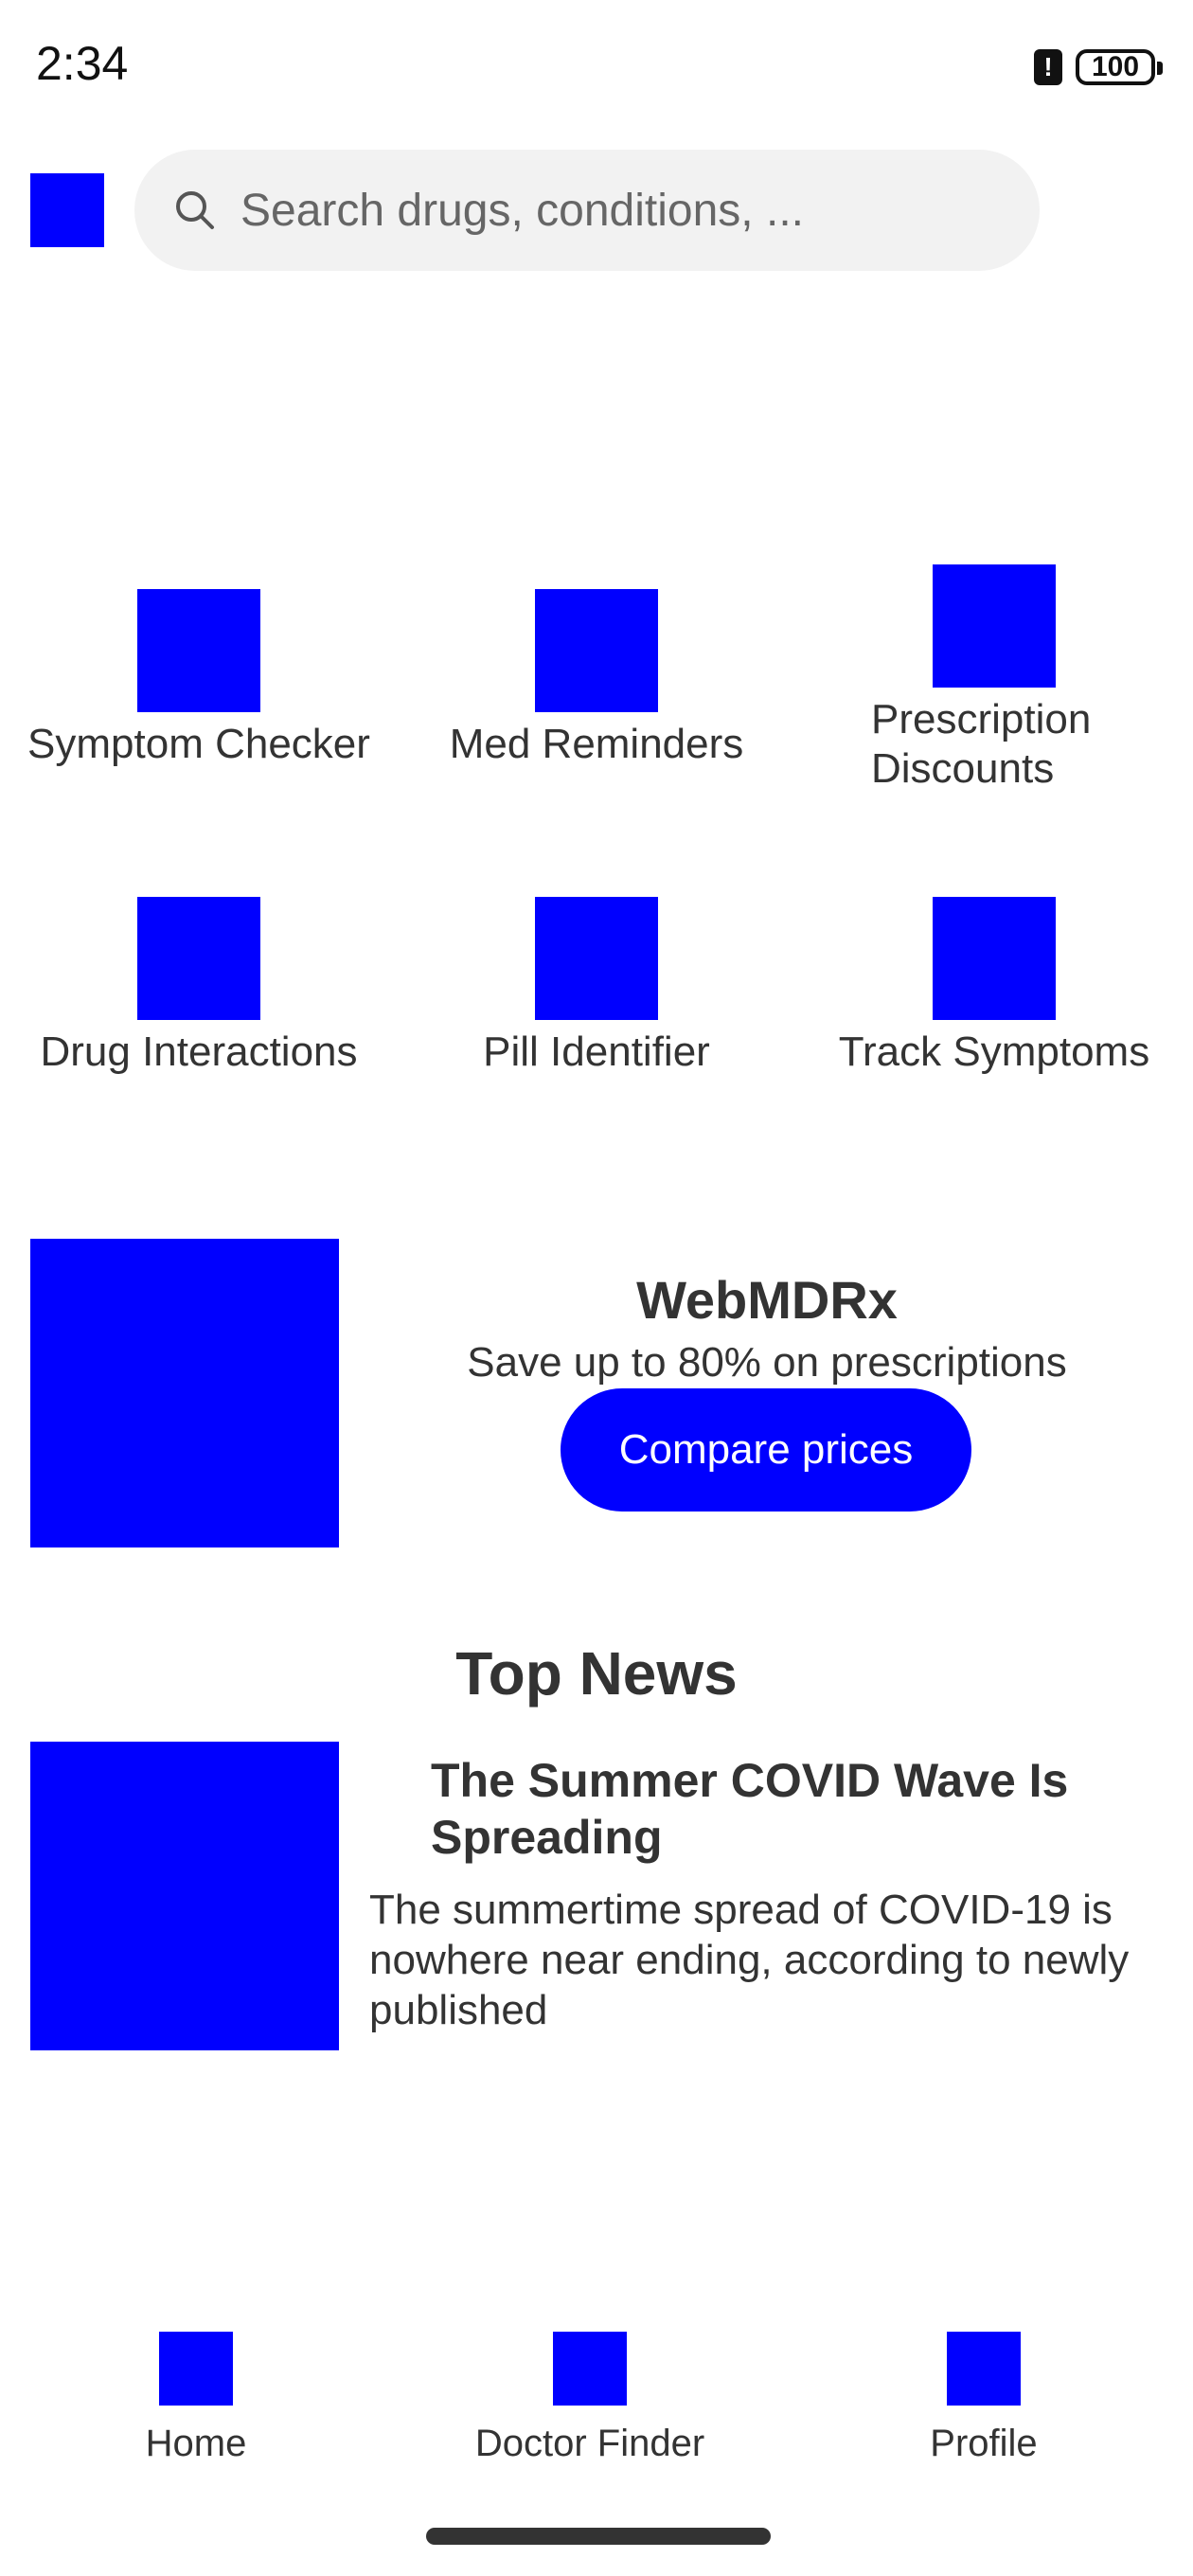  Describe the element at coordinates (596, 744) in the screenshot. I see `quick-action-label: Med Reminders` at that location.